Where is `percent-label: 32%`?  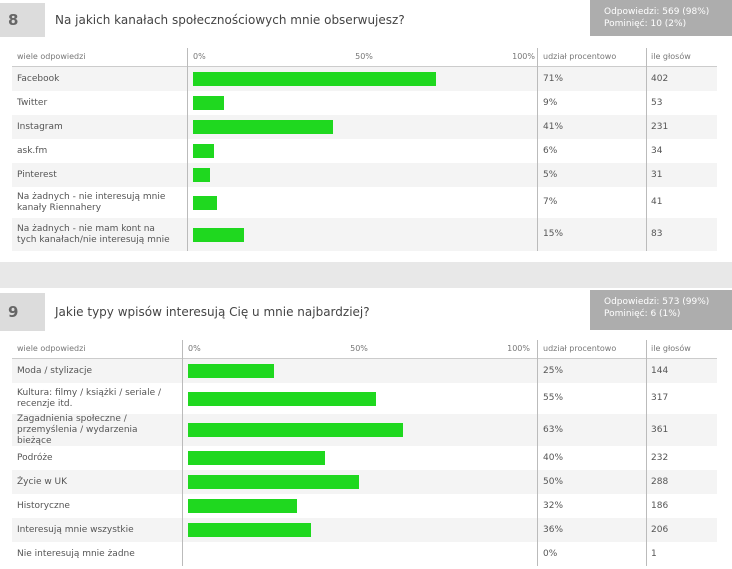
percent-label: 32% is located at coordinates (553, 505).